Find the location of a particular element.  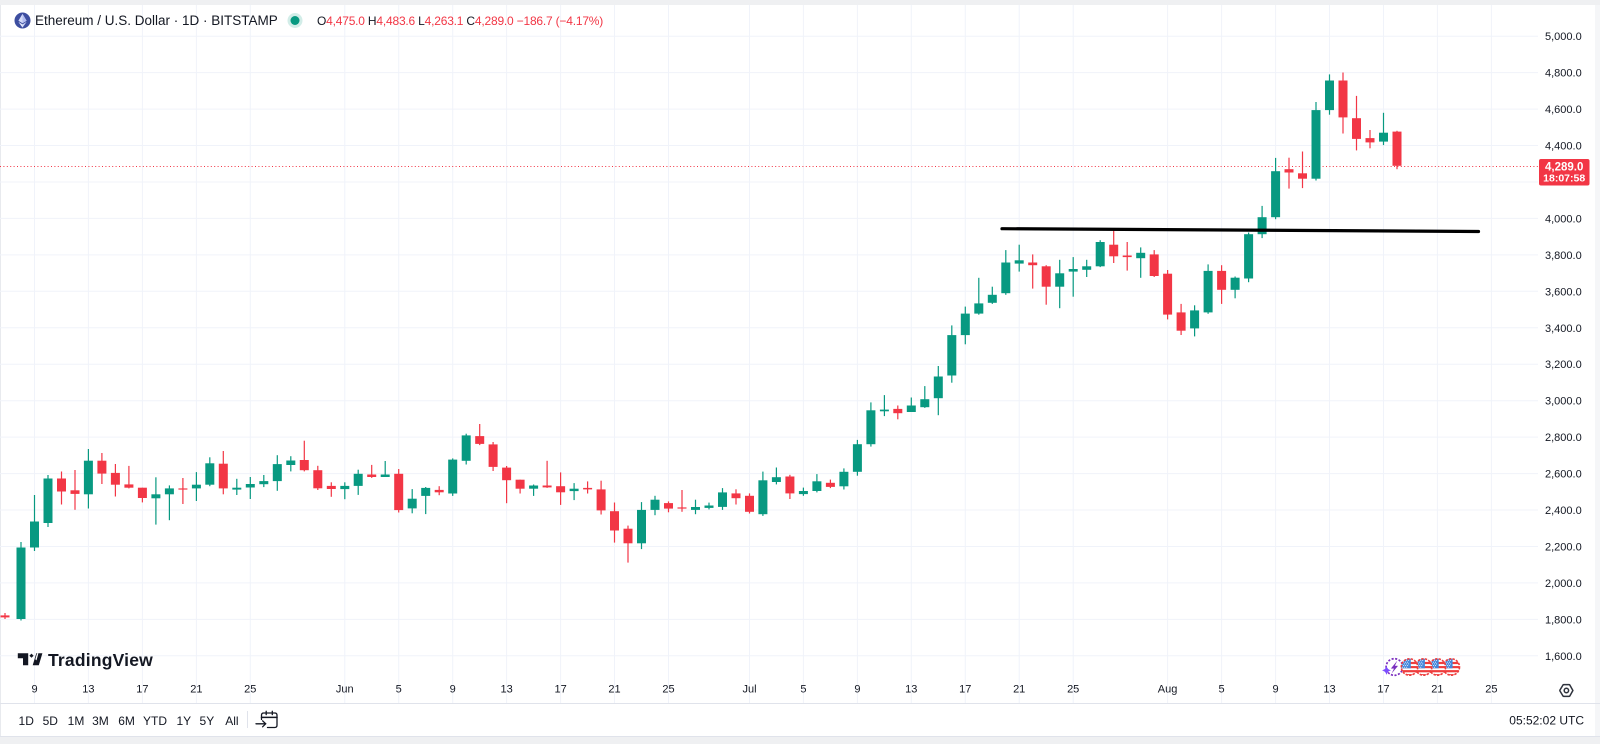

svg-text: 2,600.0 is located at coordinates (1563, 475).